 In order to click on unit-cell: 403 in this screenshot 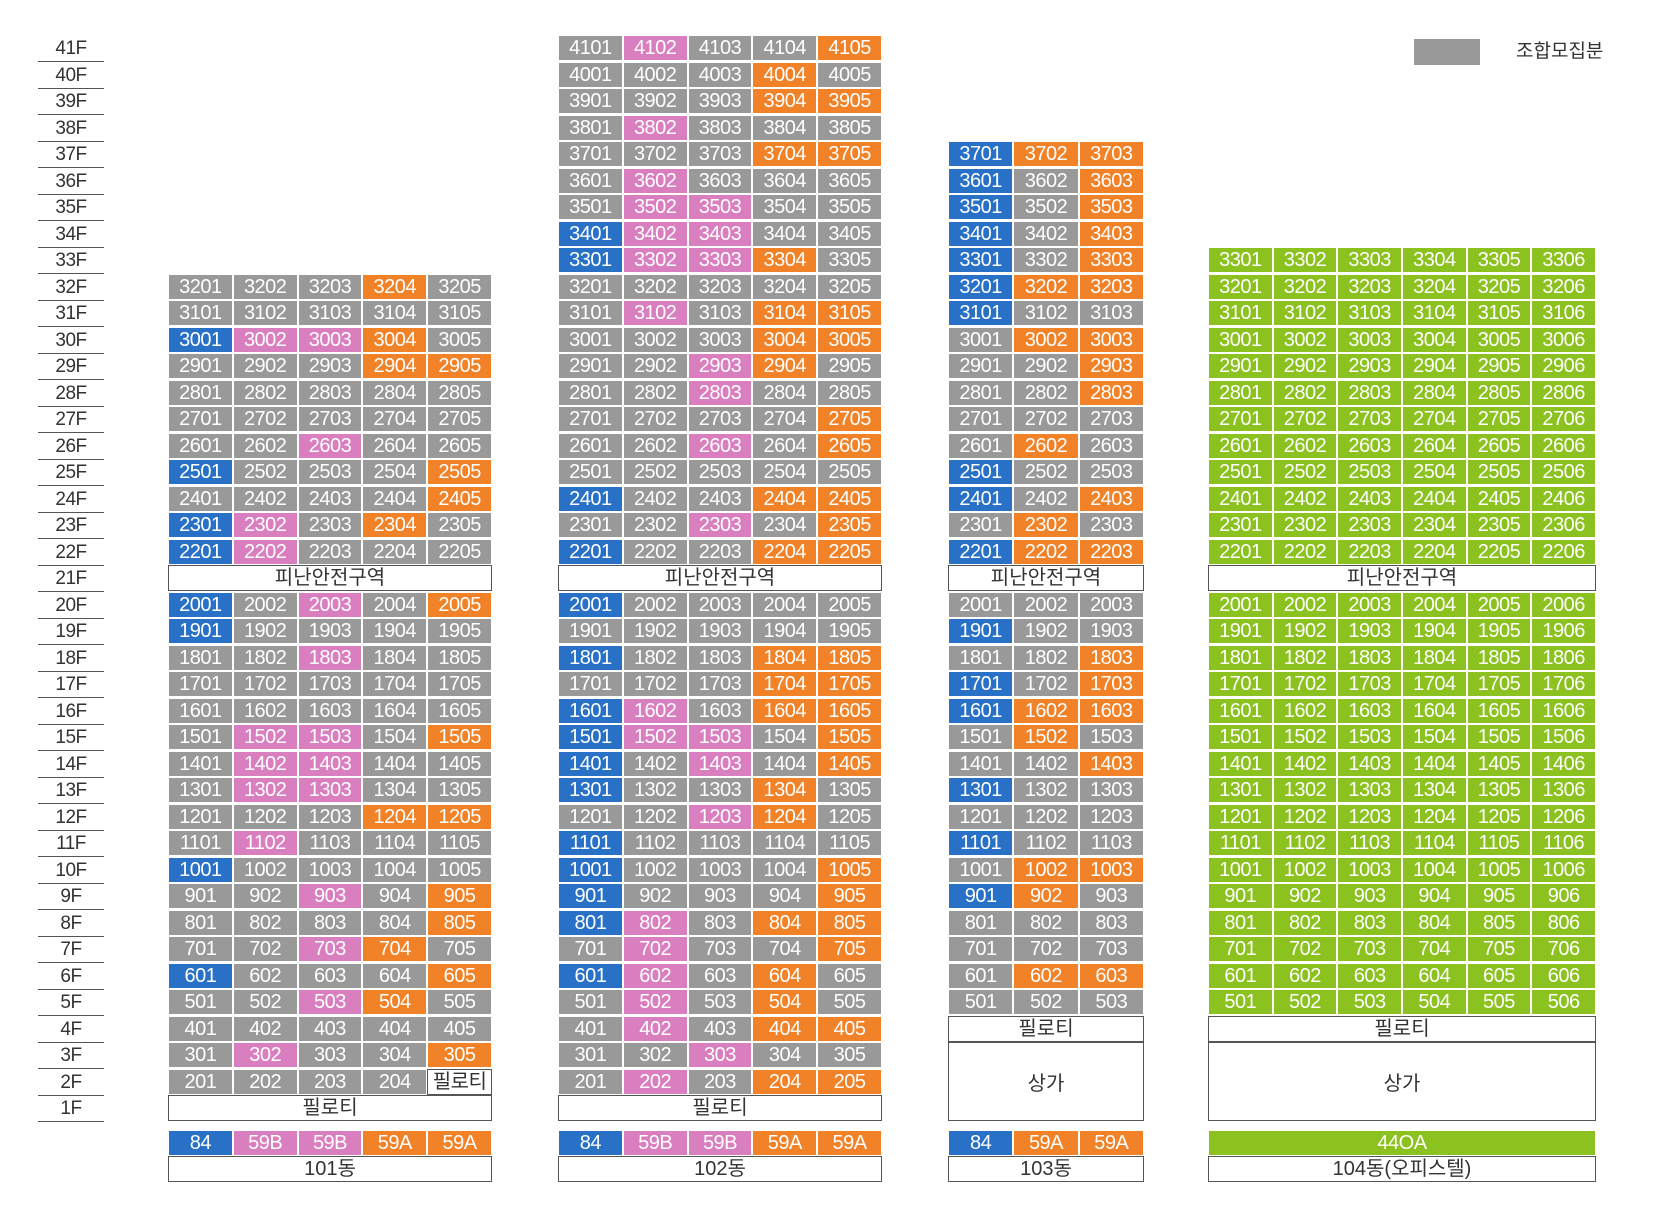, I will do `click(330, 1028)`.